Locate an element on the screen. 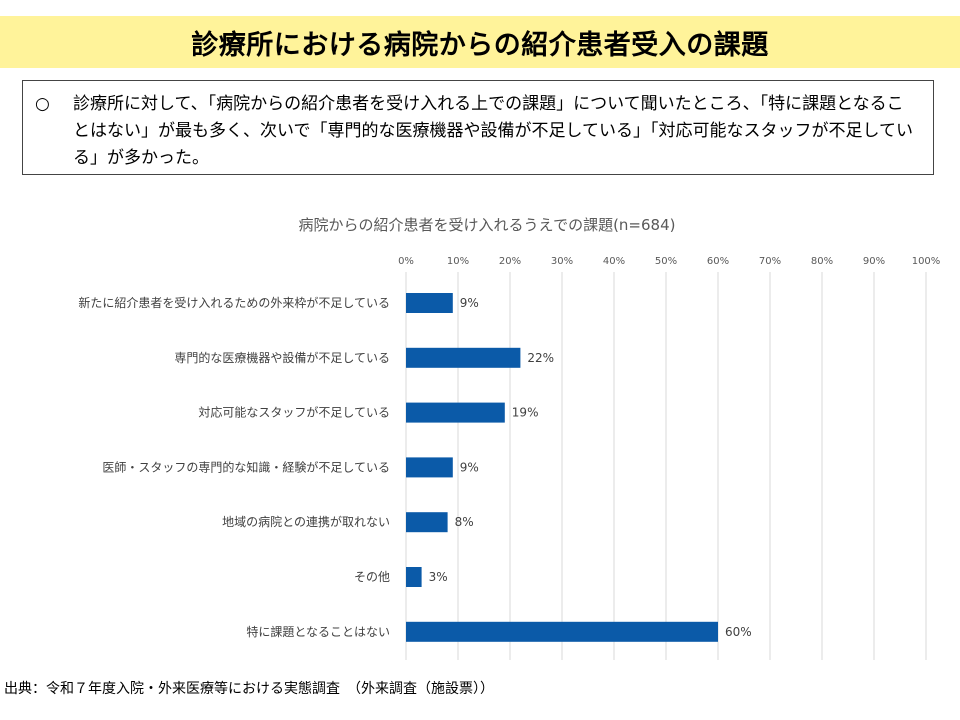 The height and width of the screenshot is (720, 960). category-label: 新たに紹介患者を受け入れるための外来枠が不足している is located at coordinates (234, 302).